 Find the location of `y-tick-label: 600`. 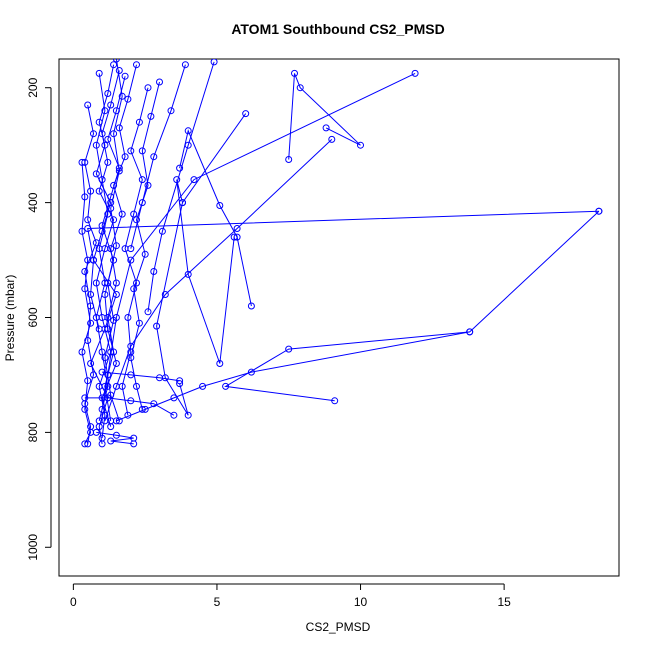

y-tick-label: 600 is located at coordinates (33, 317).